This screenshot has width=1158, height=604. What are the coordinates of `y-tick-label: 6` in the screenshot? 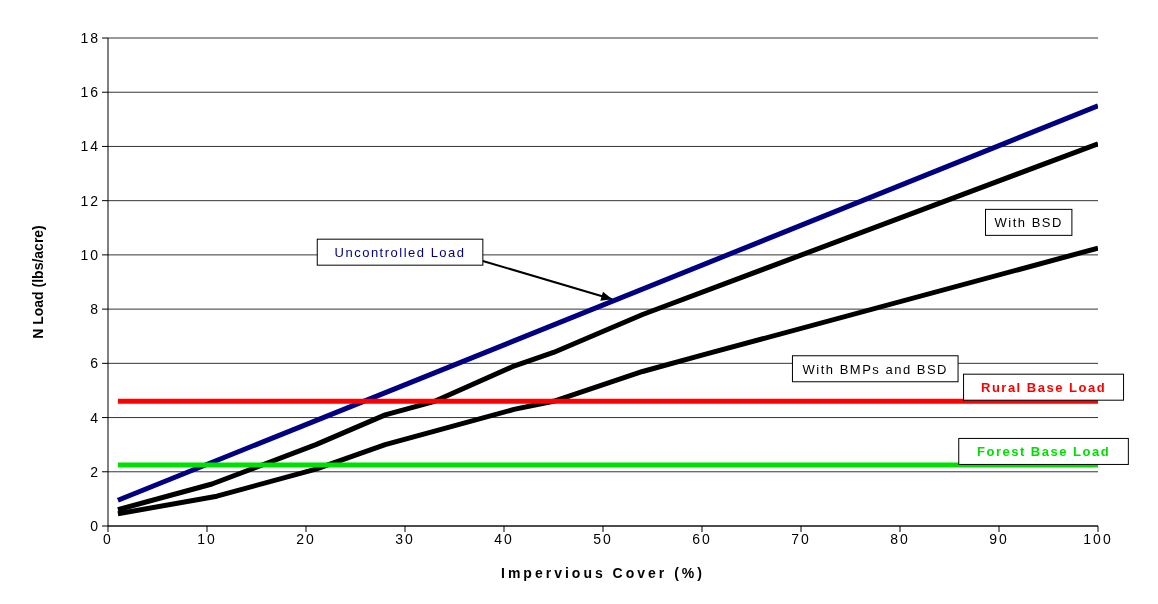 It's located at (95, 363).